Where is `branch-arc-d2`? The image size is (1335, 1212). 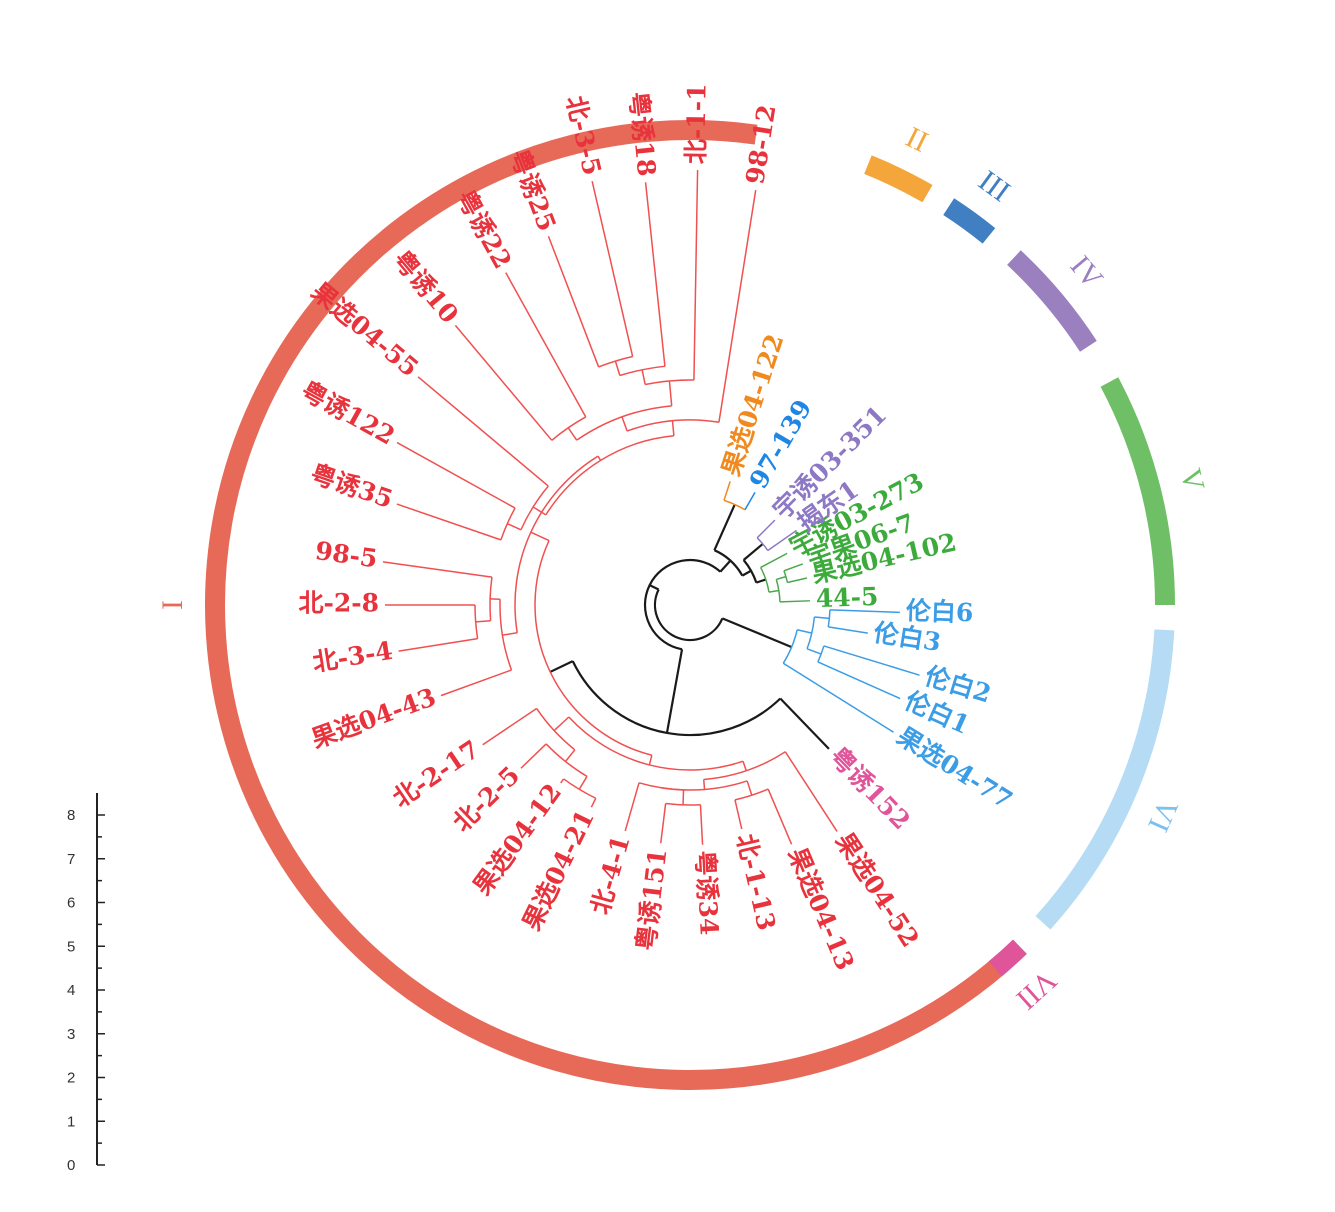
branch-arc-d2 is located at coordinates (566, 760).